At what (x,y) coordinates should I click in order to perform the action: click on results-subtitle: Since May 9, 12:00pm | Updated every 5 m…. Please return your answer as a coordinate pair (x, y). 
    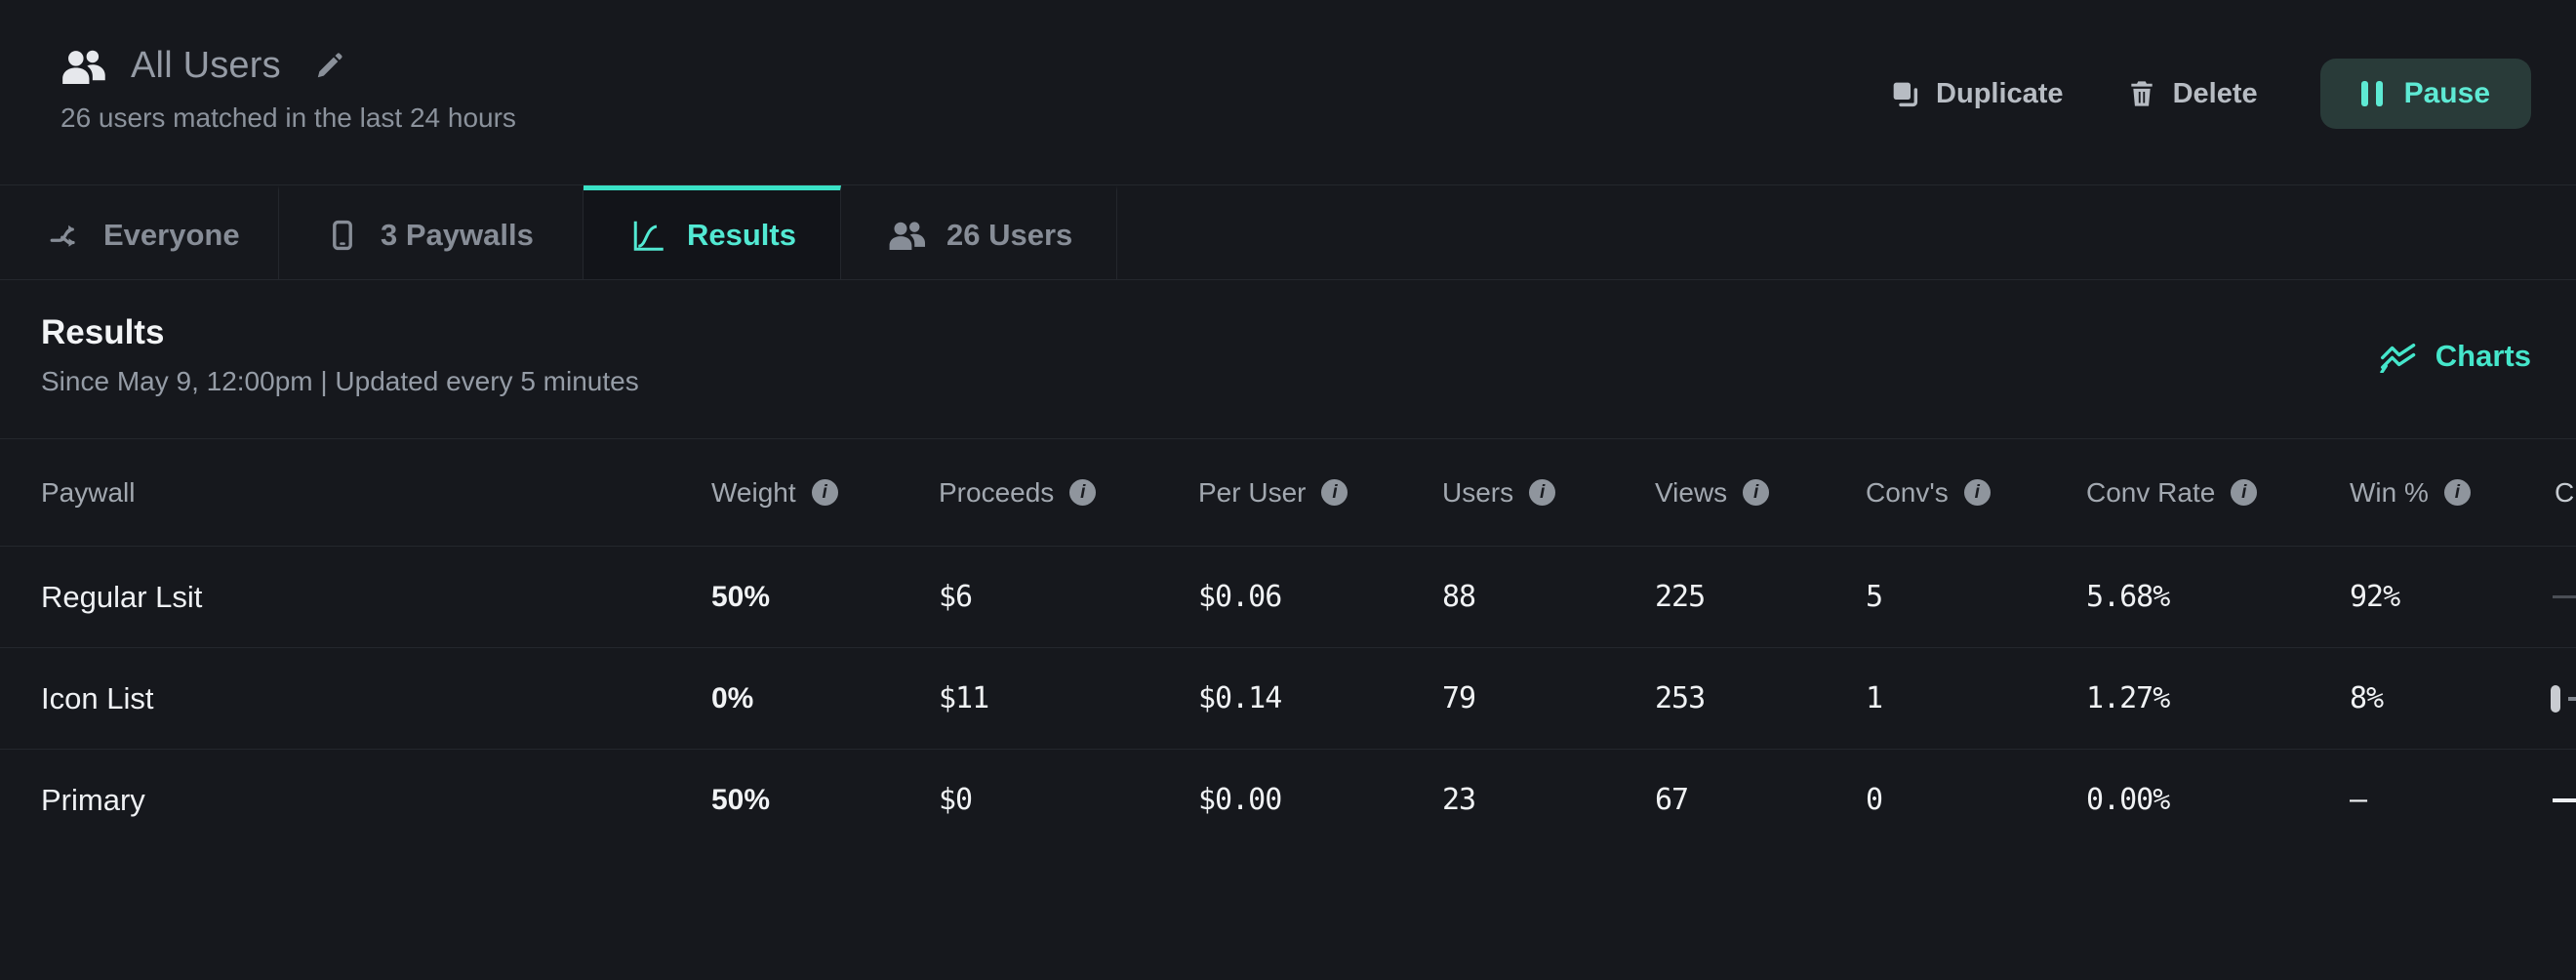
    Looking at the image, I should click on (340, 381).